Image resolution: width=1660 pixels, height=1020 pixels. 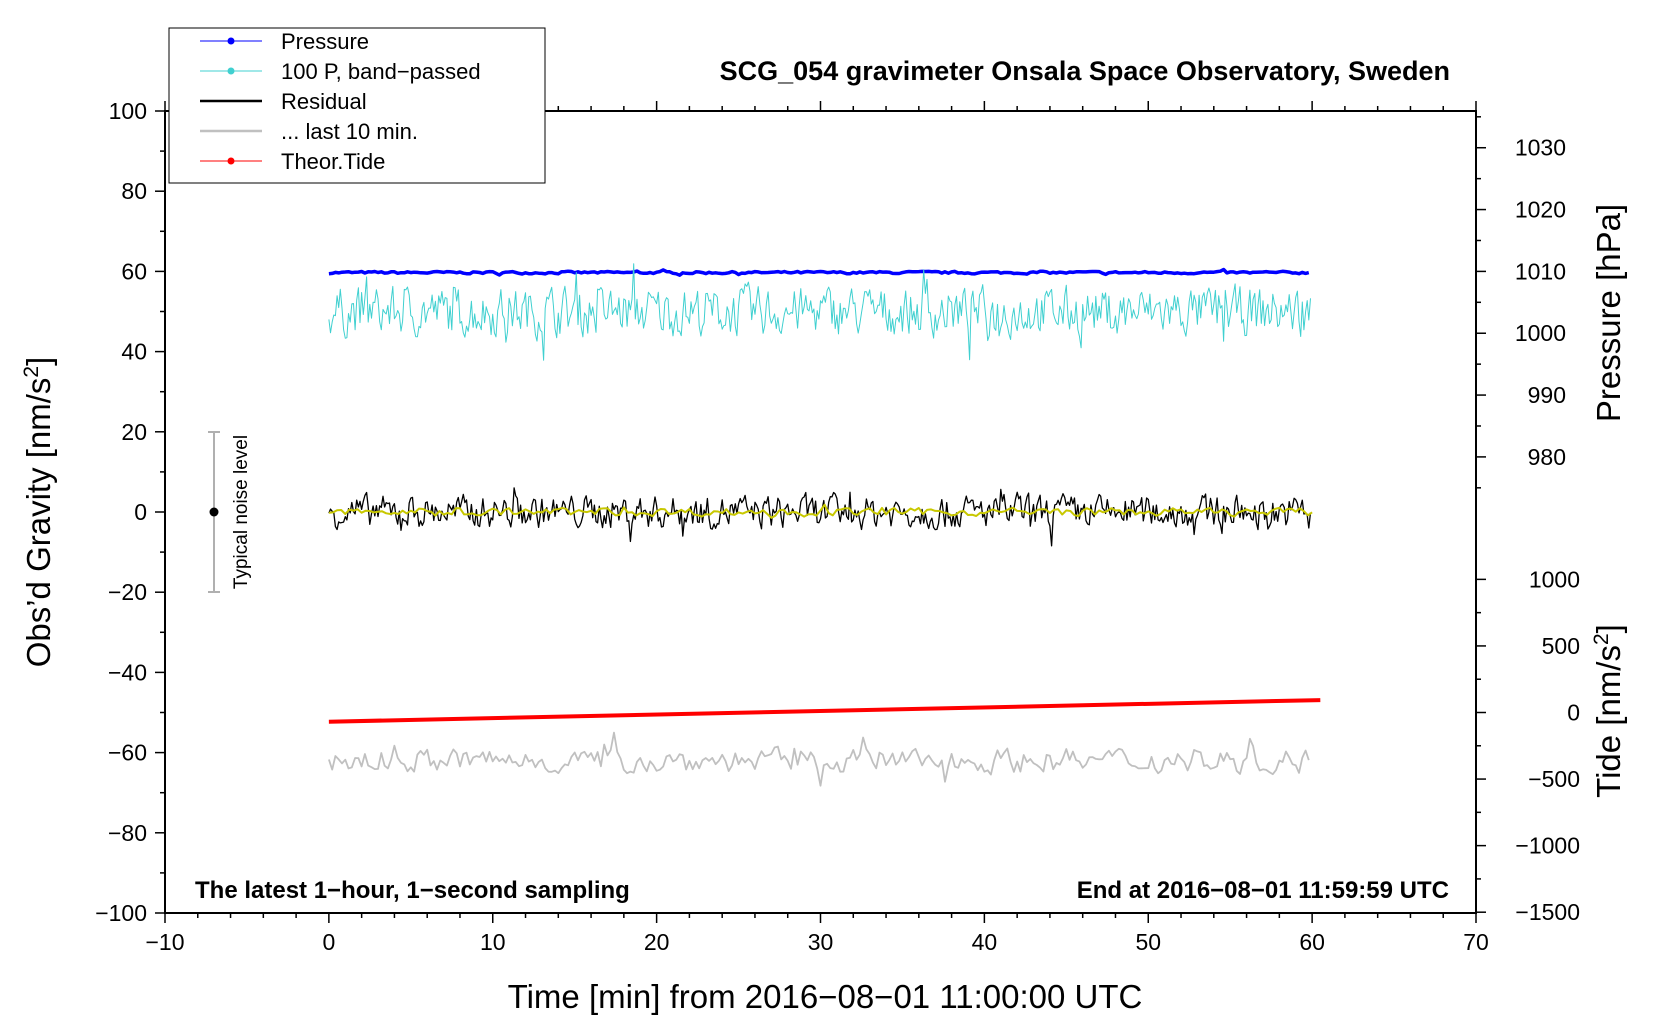 What do you see at coordinates (820, 511) in the screenshot?
I see `series-residual-smoothed` at bounding box center [820, 511].